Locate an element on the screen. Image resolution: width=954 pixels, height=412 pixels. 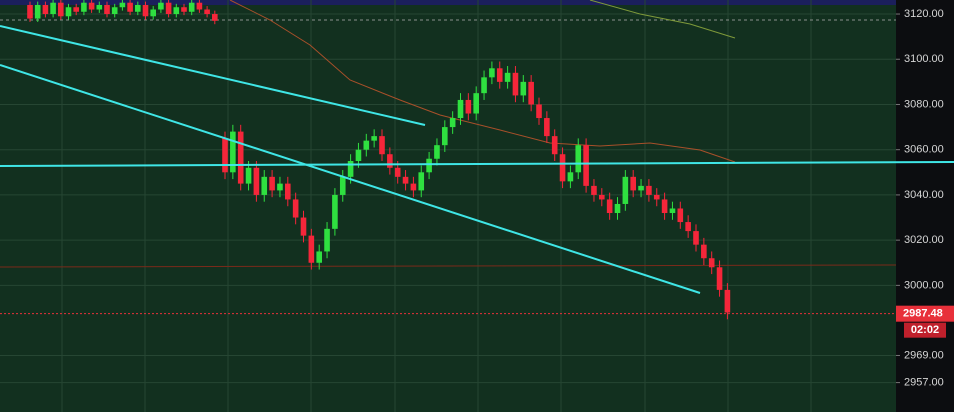
trendline is located at coordinates (213, 75).